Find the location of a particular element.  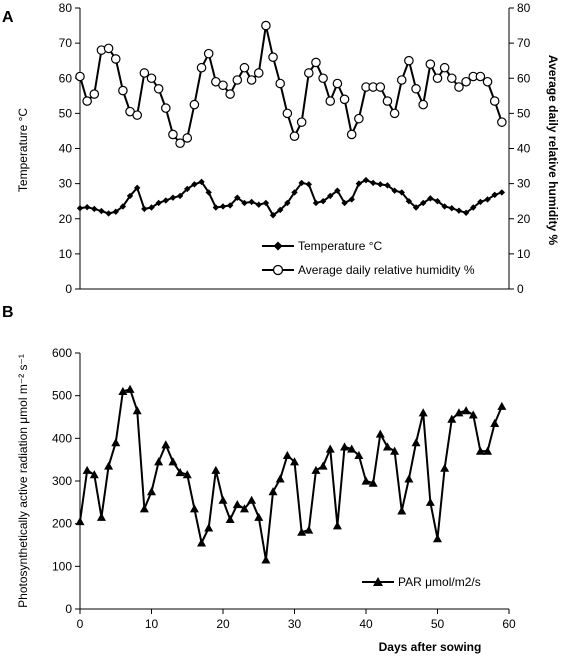

y2-tick-label: 0 is located at coordinates (520, 289).